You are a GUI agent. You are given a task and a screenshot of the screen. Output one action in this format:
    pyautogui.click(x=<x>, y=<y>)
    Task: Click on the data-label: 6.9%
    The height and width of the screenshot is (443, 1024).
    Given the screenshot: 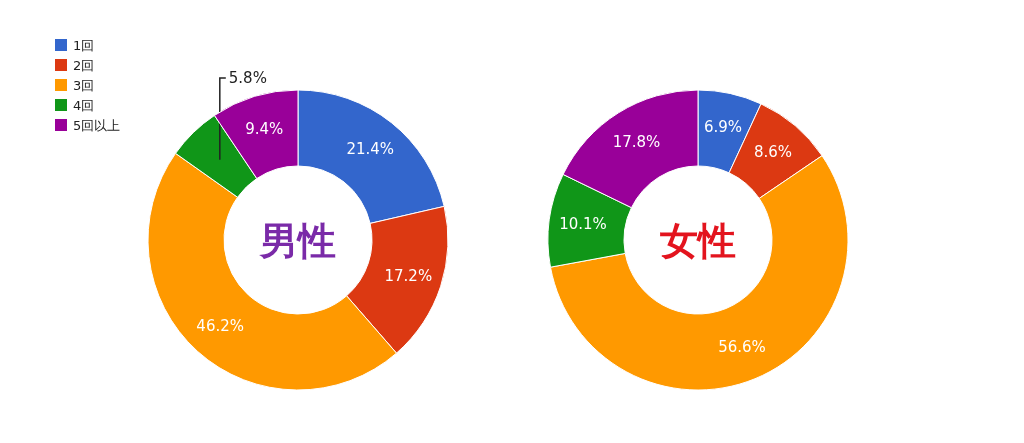 What is the action you would take?
    pyautogui.click(x=722, y=126)
    